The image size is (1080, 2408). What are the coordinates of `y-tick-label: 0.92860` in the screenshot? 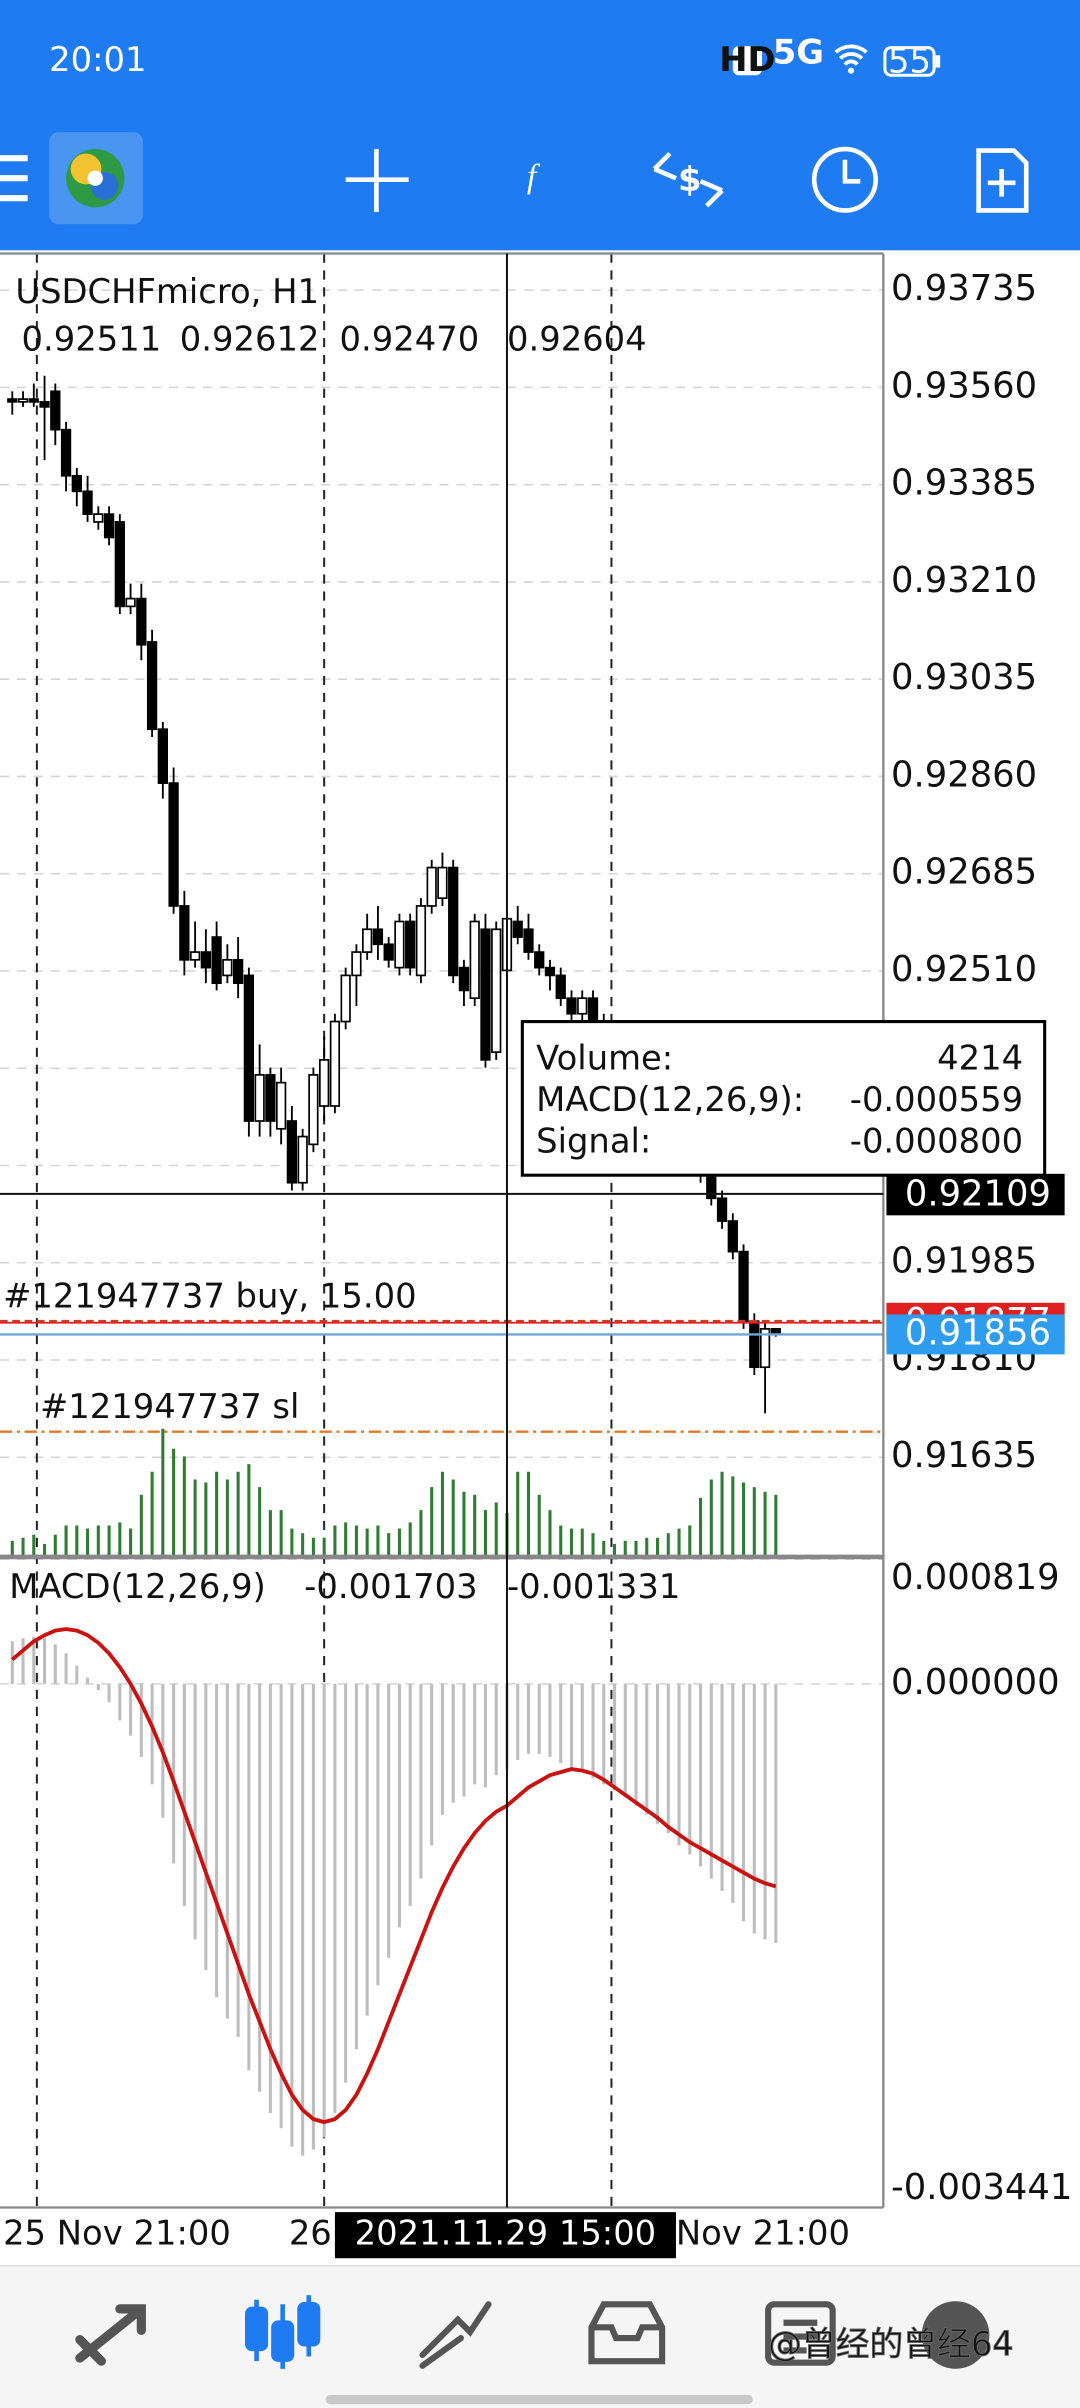 It's located at (964, 774).